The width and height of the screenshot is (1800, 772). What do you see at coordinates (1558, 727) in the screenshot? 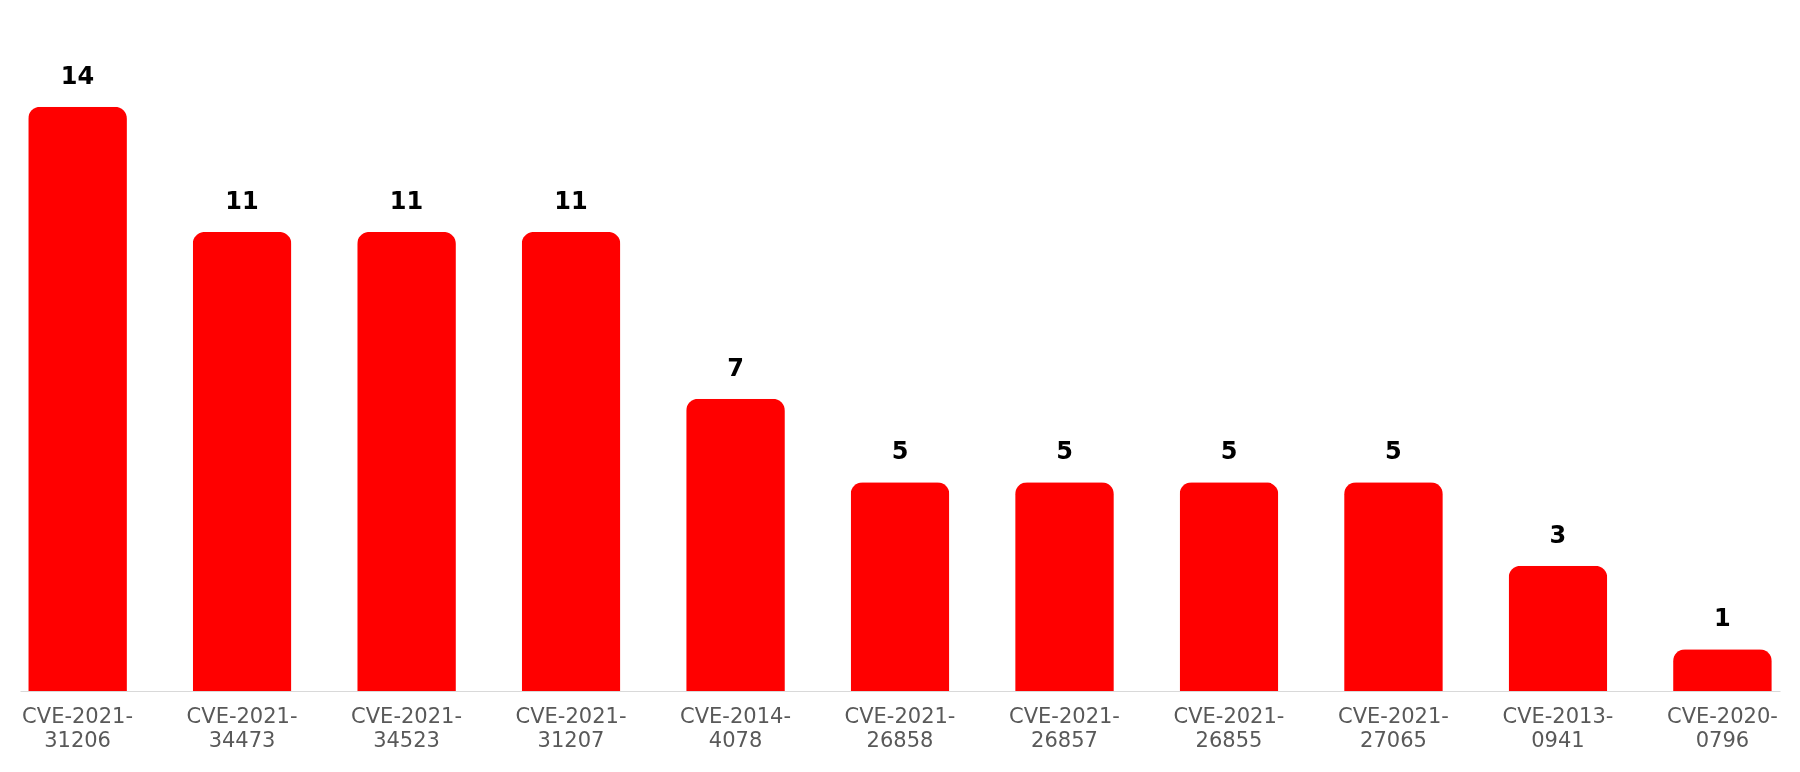
I see `x-tick-label: CVE-2013-0941` at bounding box center [1558, 727].